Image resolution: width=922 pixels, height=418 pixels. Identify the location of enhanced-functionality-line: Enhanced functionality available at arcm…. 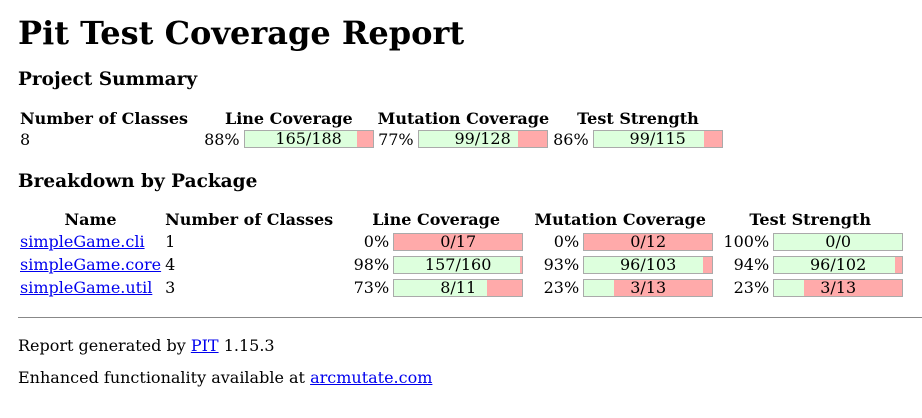
(225, 377).